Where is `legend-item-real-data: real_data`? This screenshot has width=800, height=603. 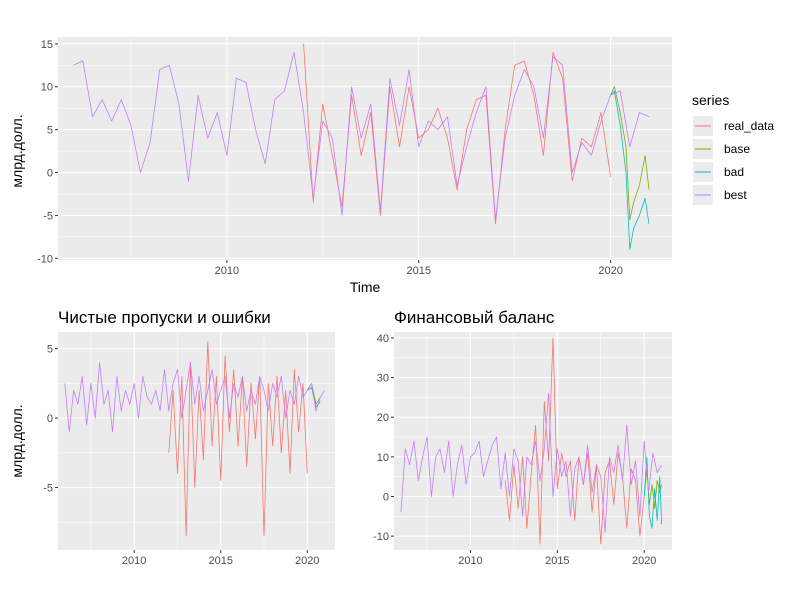
legend-item-real-data: real_data is located at coordinates (733, 126).